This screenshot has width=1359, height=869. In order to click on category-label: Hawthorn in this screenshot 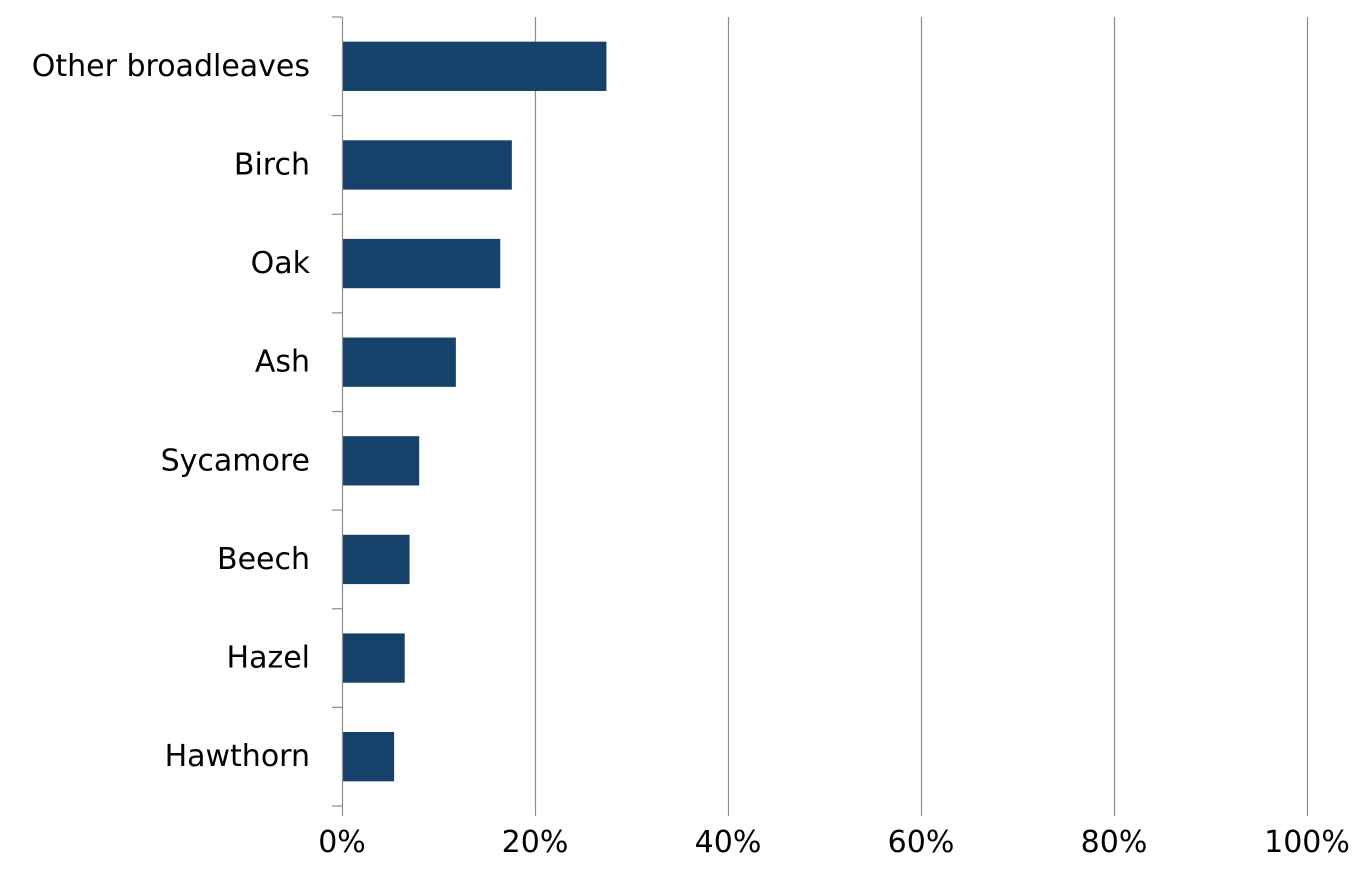, I will do `click(237, 756)`.